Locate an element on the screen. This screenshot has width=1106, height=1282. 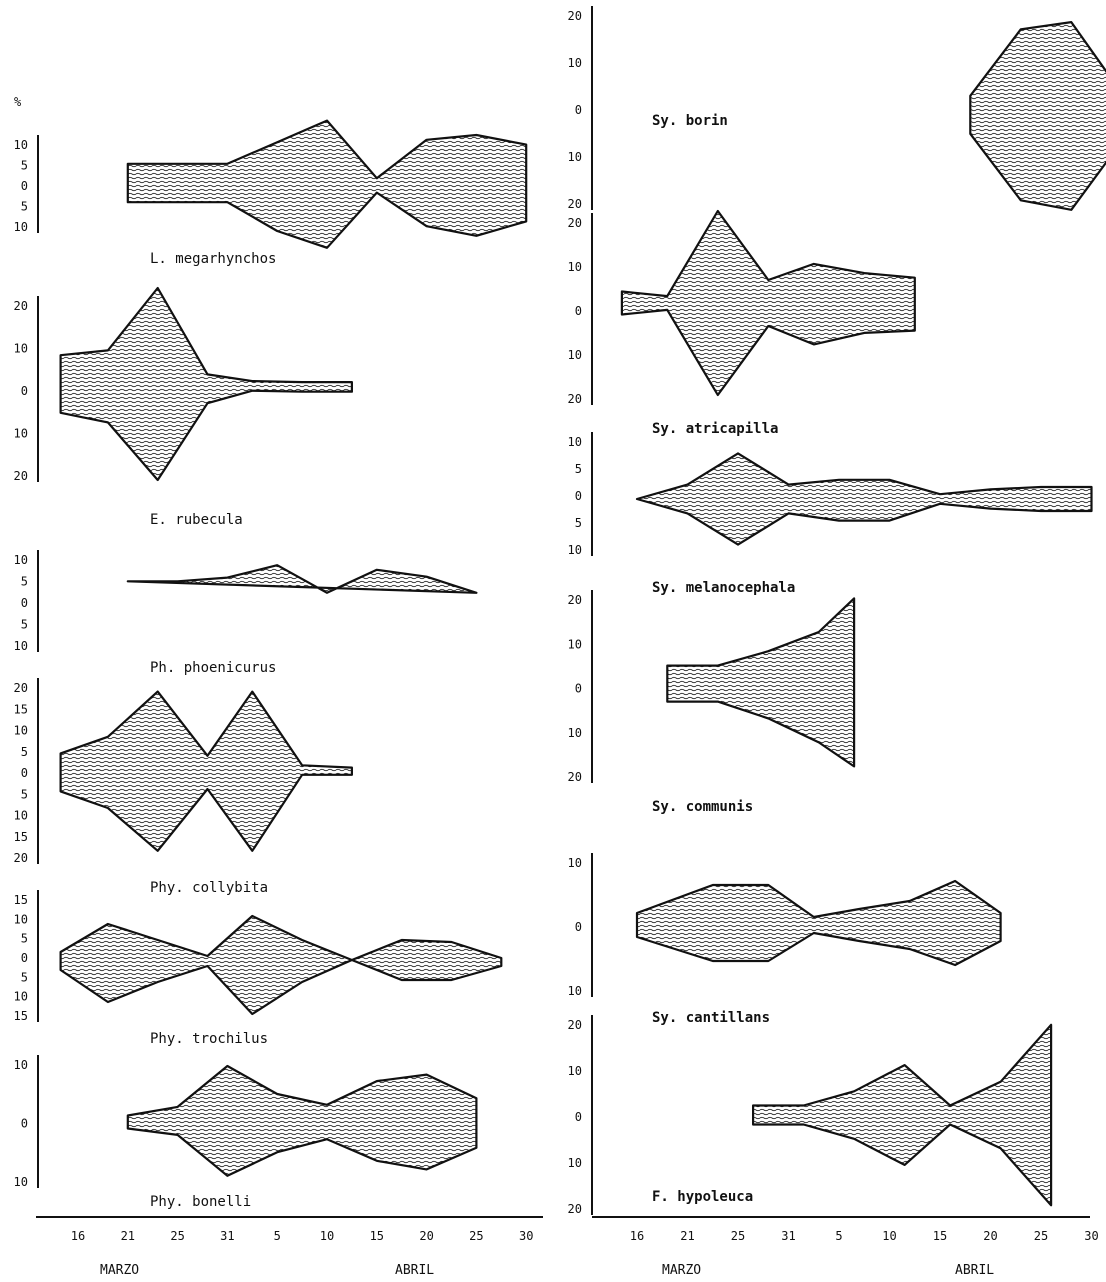
x-axis-left: 16 21 25 31 5 10 15 20 25 30 MARZO ABRIL is located at coordinates (289, 1247).